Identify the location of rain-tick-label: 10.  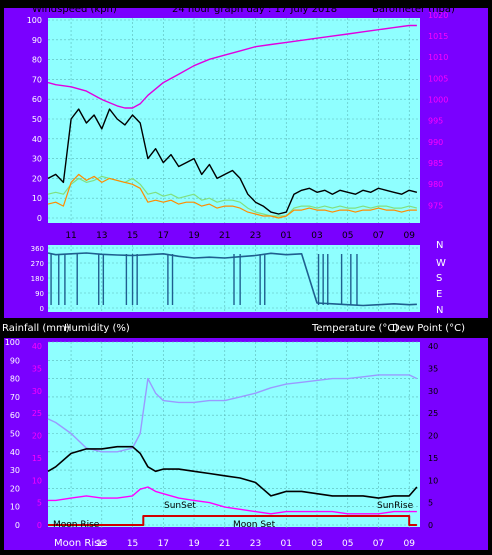
(37, 480).